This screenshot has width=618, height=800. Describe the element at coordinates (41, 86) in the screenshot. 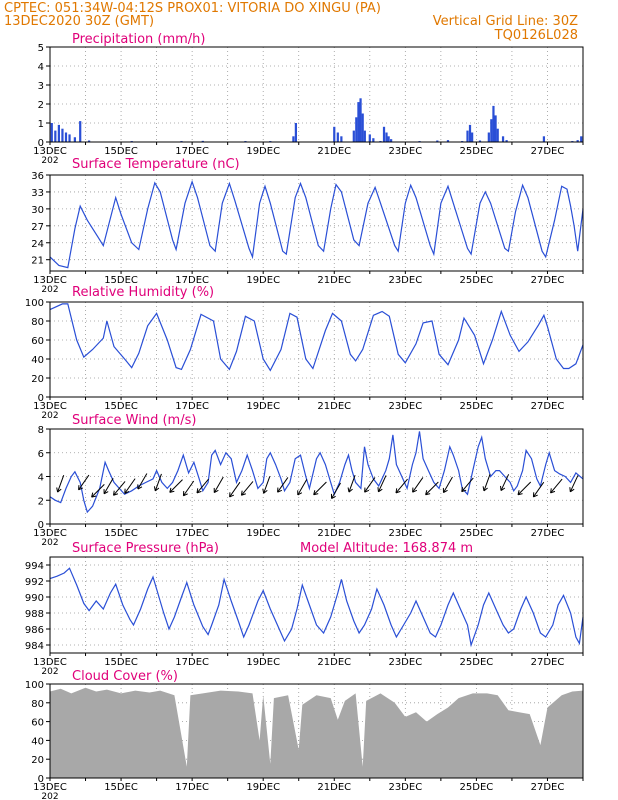

I see `y-tick-label: 3` at that location.